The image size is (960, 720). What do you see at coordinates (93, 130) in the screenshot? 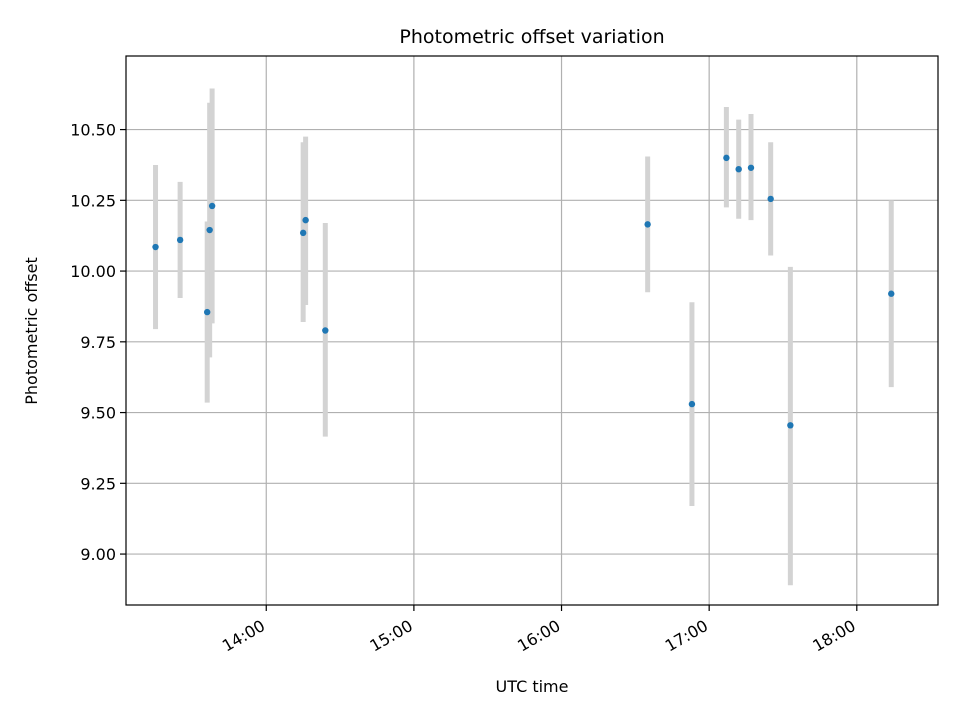
I see `y-tick-label: 10.50` at bounding box center [93, 130].